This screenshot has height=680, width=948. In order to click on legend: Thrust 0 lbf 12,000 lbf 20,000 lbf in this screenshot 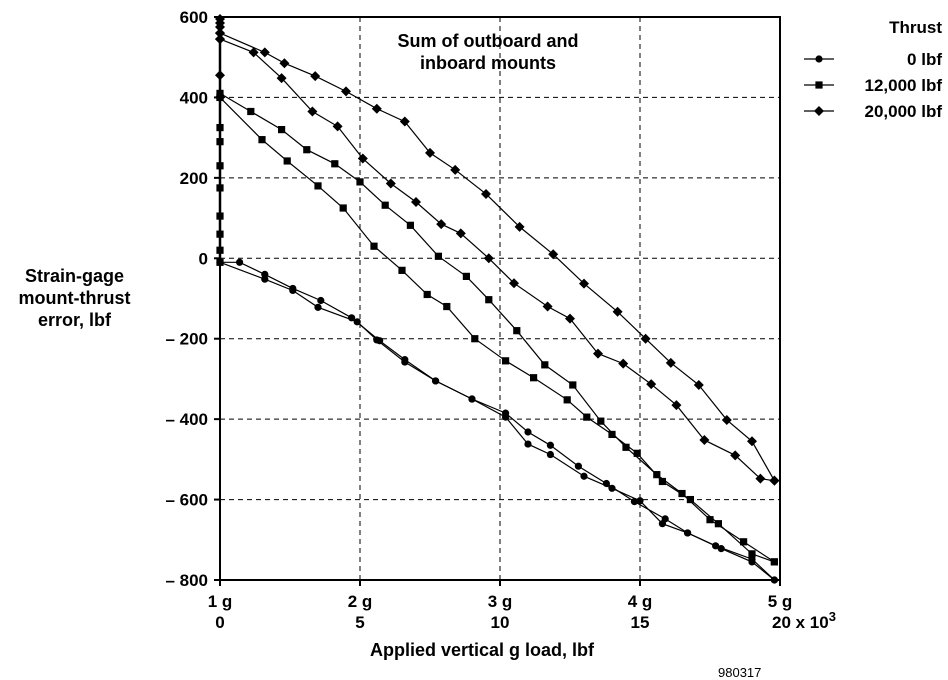, I will do `click(873, 69)`.